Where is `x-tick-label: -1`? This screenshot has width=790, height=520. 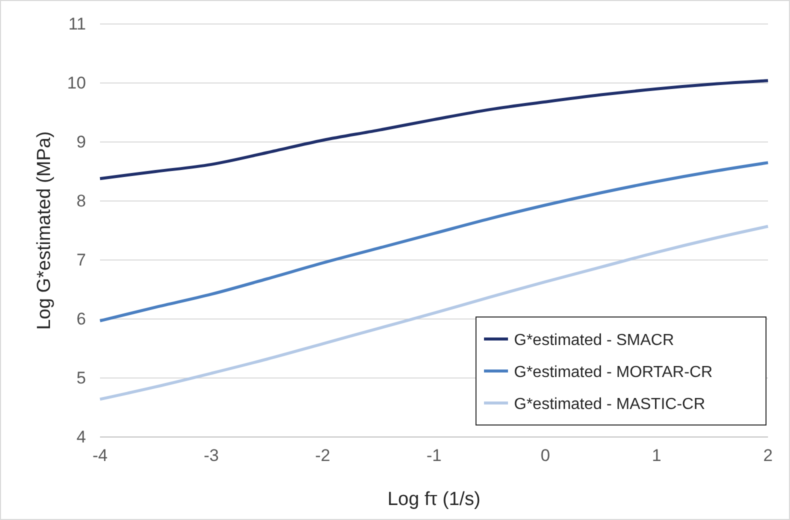
x-tick-label: -1 is located at coordinates (434, 456).